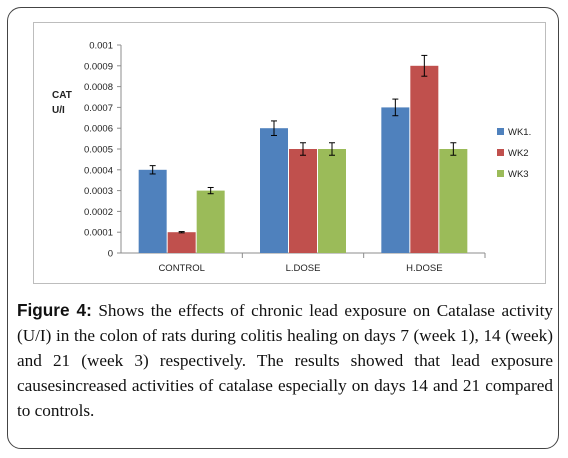 Image resolution: width=568 pixels, height=458 pixels. What do you see at coordinates (518, 153) in the screenshot?
I see `legend-label: WK2` at bounding box center [518, 153].